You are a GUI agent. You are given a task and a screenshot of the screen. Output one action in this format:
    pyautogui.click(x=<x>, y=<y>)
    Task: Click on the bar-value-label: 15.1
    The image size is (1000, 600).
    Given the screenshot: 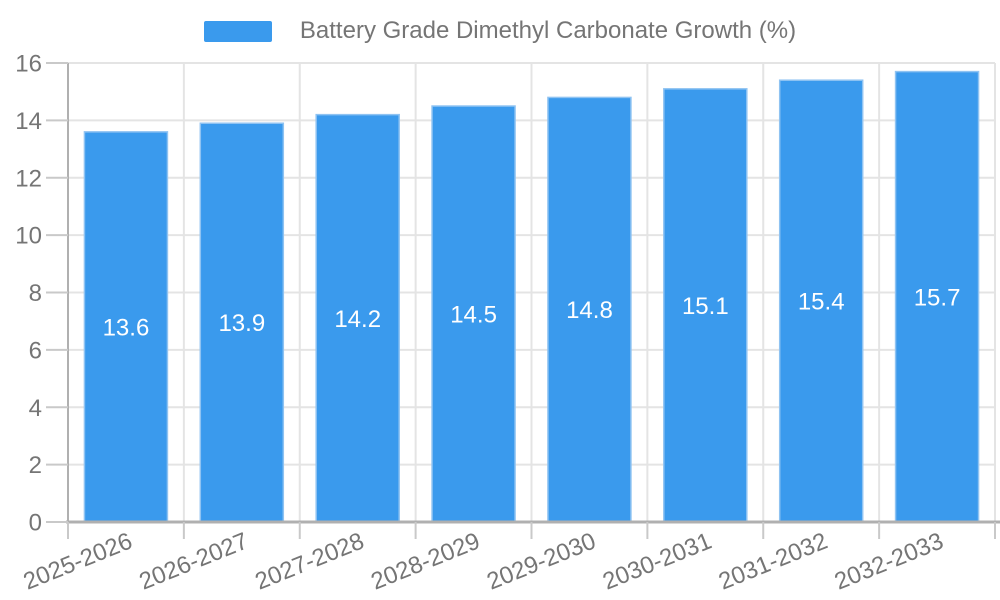 What is the action you would take?
    pyautogui.click(x=705, y=306)
    